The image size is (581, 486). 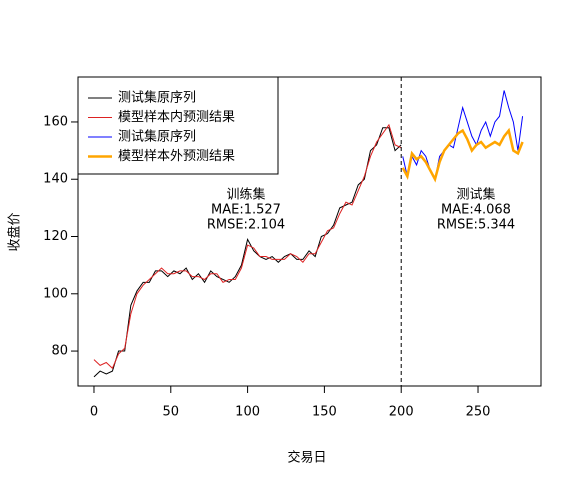 What do you see at coordinates (171, 412) in the screenshot?
I see `x-tick-label: 50` at bounding box center [171, 412].